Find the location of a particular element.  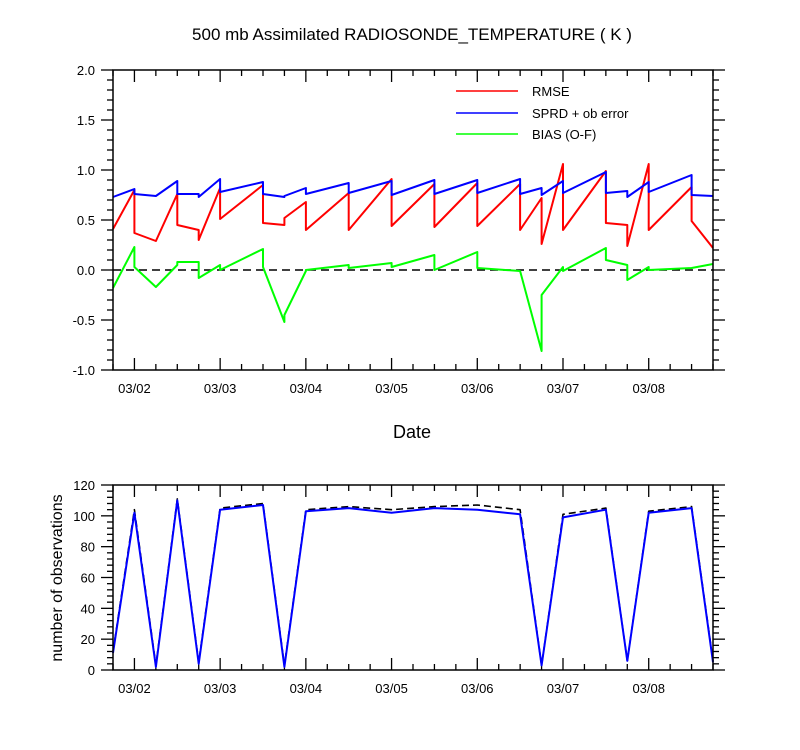

series-line-bias-o-f- is located at coordinates (413, 299).